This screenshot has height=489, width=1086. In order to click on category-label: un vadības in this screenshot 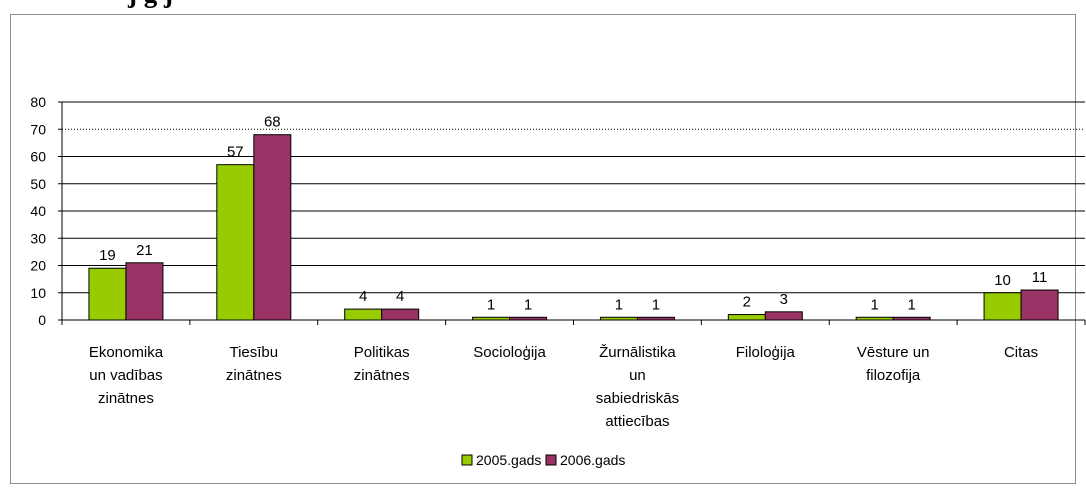, I will do `click(125, 375)`.